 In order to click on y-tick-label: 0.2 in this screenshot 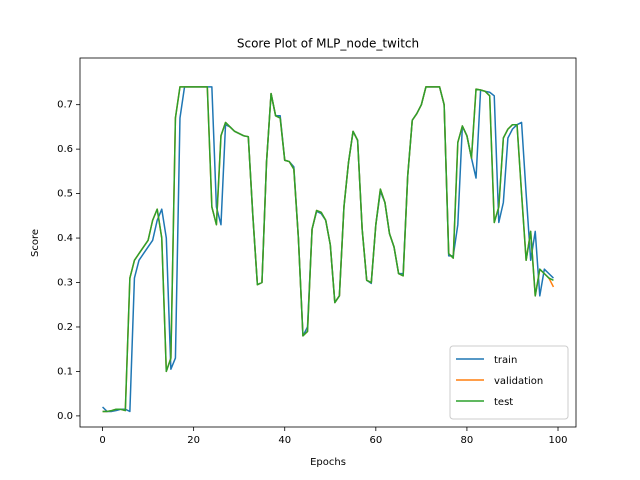, I will do `click(65, 327)`.